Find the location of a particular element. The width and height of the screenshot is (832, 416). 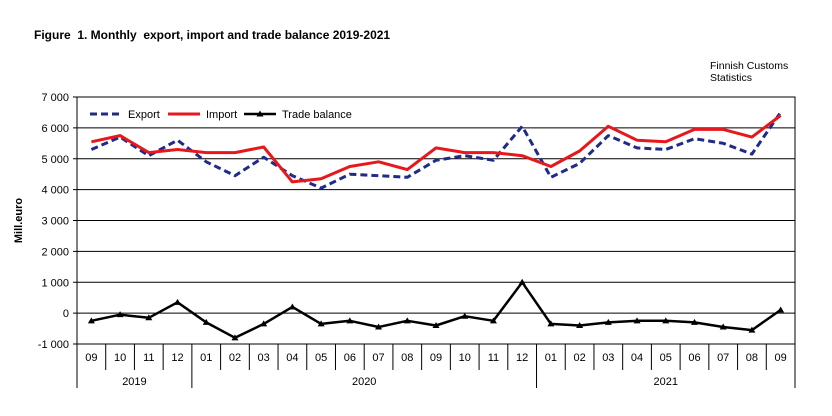

series-line-import is located at coordinates (436, 149).